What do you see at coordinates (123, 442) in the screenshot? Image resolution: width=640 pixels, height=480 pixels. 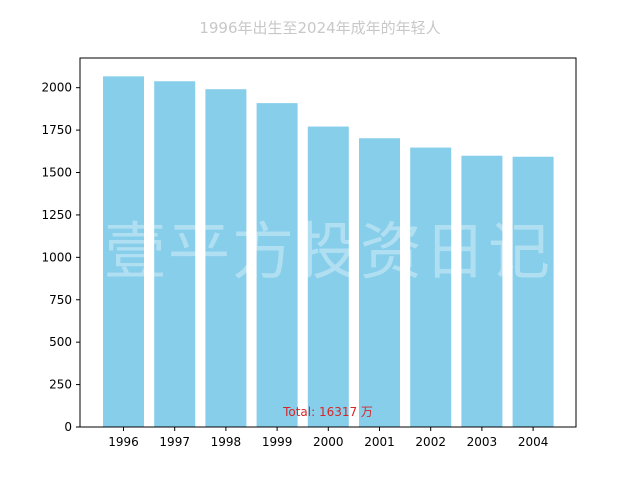 I see `x-tick-label-1996: 1996` at bounding box center [123, 442].